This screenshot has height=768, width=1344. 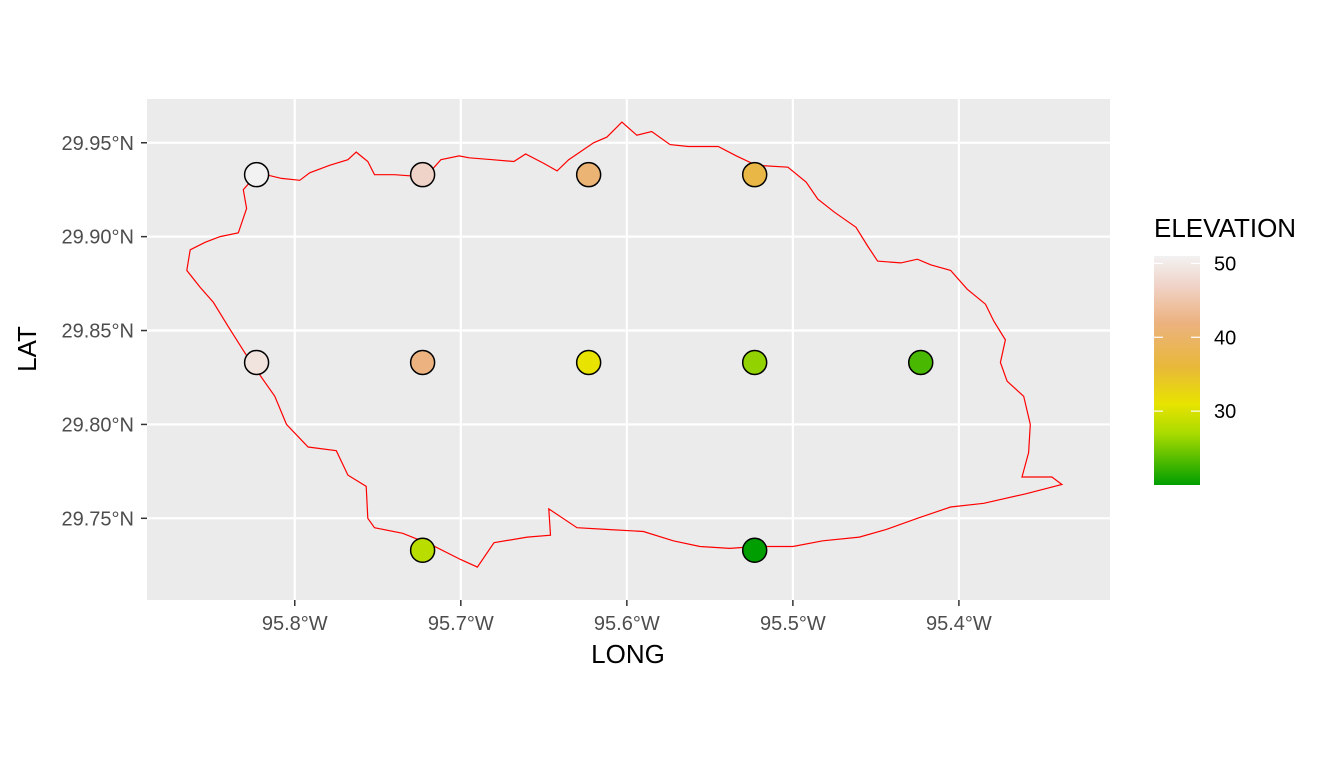 I want to click on legend: ELEVATION 50 40 30, so click(x=1225, y=349).